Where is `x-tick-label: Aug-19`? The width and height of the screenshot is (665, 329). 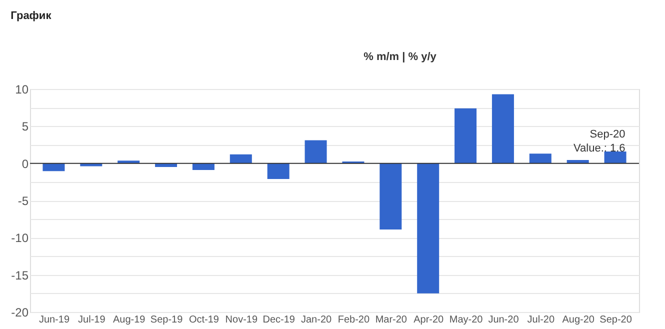 x-tick-label: Aug-19 is located at coordinates (129, 320).